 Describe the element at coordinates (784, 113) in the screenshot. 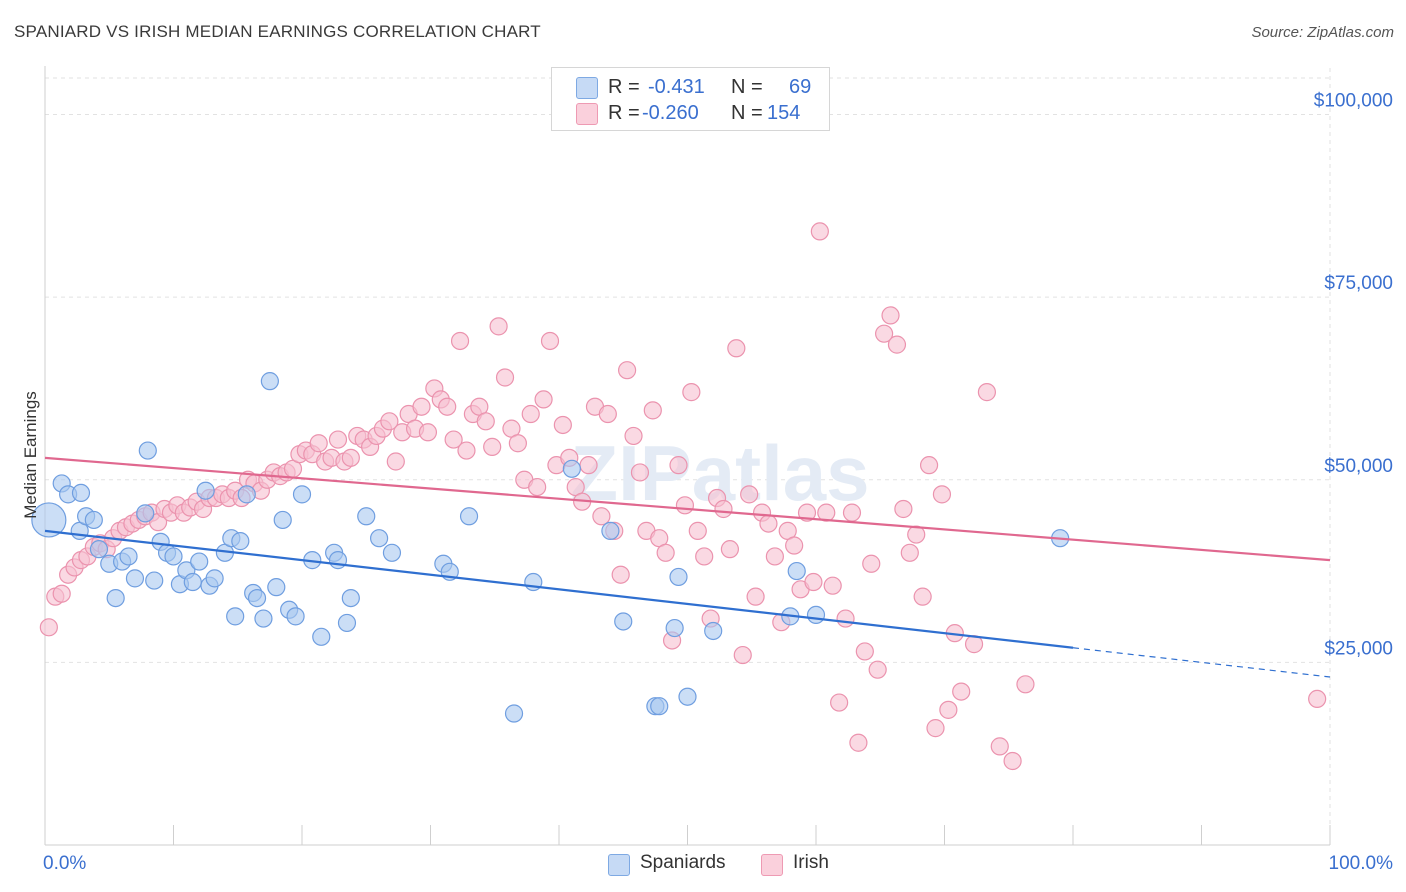

I see `n-value: 154` at that location.